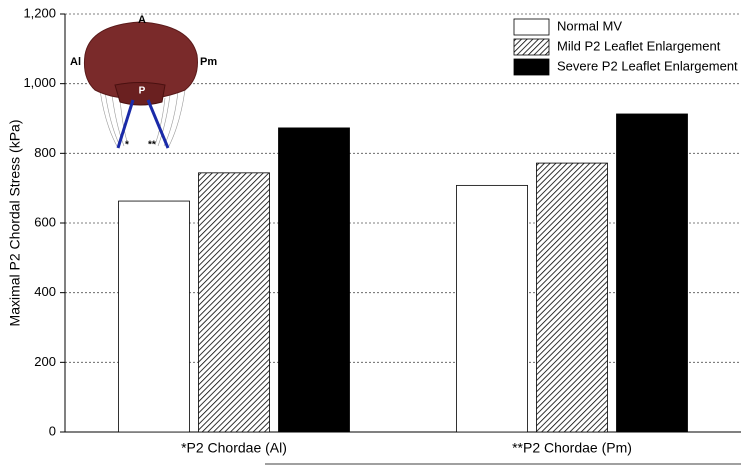 Image resolution: width=750 pixels, height=467 pixels. I want to click on inset-label: *, so click(127, 145).